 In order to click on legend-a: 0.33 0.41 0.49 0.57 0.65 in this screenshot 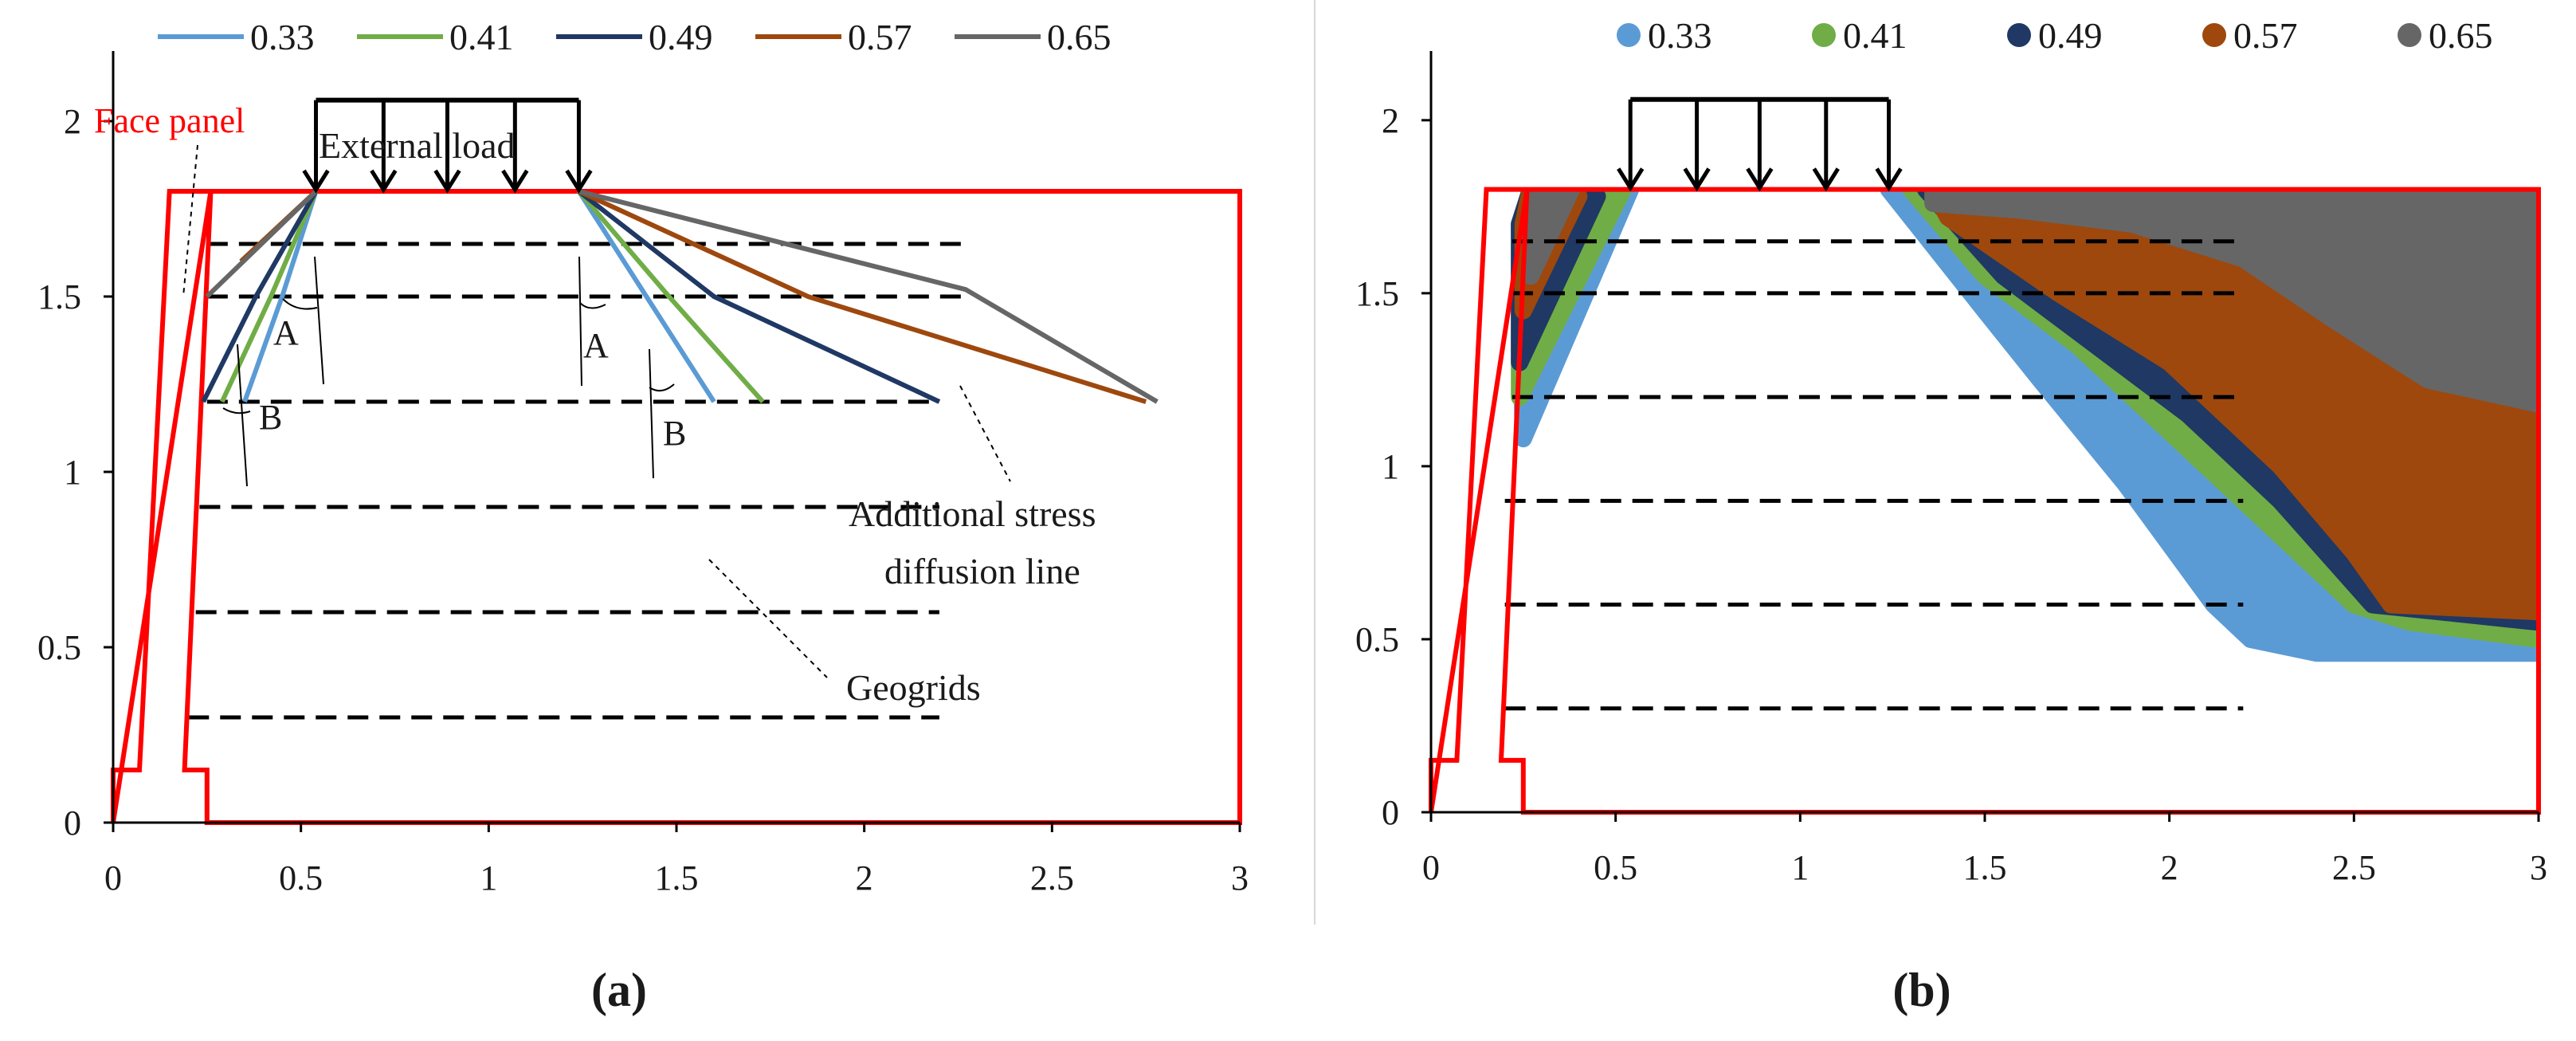, I will do `click(635, 37)`.